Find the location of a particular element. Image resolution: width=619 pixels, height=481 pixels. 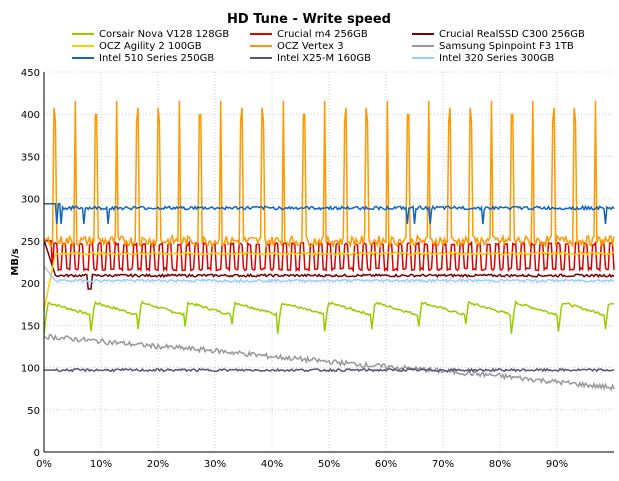

x-tick-label: 20% is located at coordinates (158, 464).